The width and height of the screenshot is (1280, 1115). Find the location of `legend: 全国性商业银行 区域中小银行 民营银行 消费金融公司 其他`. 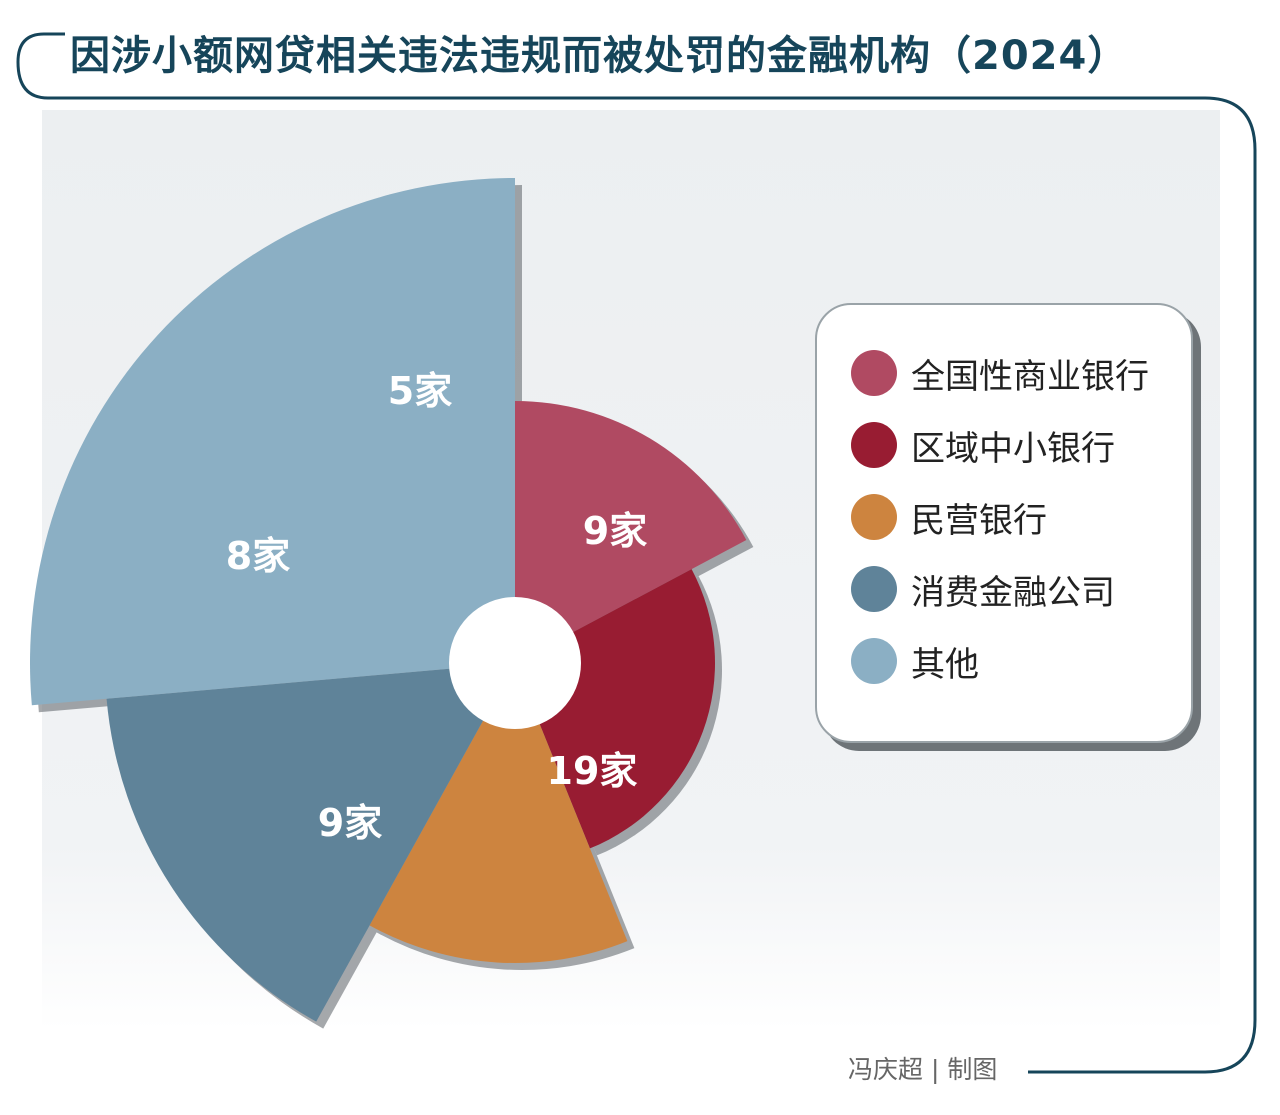

legend: 全国性商业银行 区域中小银行 民营银行 消费金融公司 其他 is located at coordinates (1004, 523).